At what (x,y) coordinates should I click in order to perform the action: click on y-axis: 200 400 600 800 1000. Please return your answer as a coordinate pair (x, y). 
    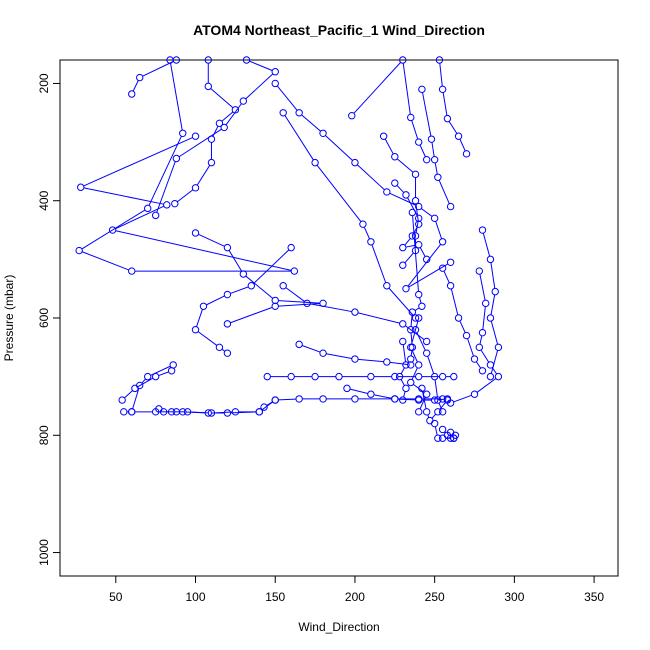
    Looking at the image, I should click on (49, 319).